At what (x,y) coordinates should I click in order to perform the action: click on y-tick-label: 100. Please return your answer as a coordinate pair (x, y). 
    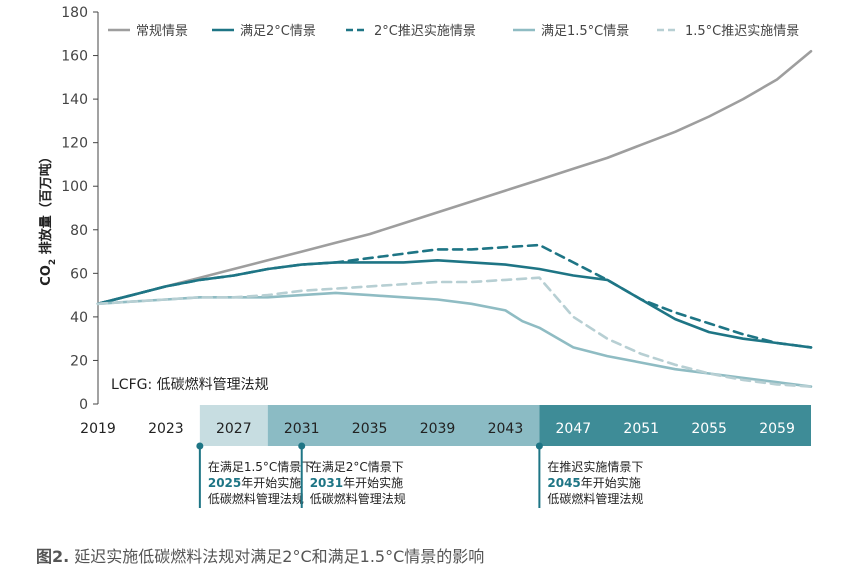
    Looking at the image, I should click on (74, 187).